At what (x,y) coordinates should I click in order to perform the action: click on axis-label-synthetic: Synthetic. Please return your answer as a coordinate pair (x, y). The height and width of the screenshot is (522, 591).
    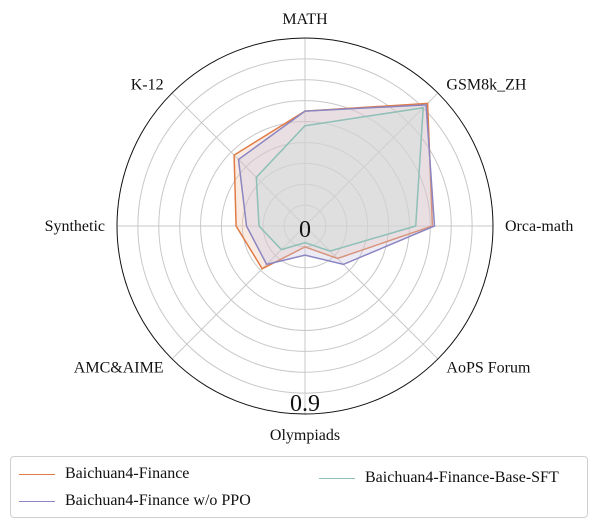
    Looking at the image, I should click on (75, 226).